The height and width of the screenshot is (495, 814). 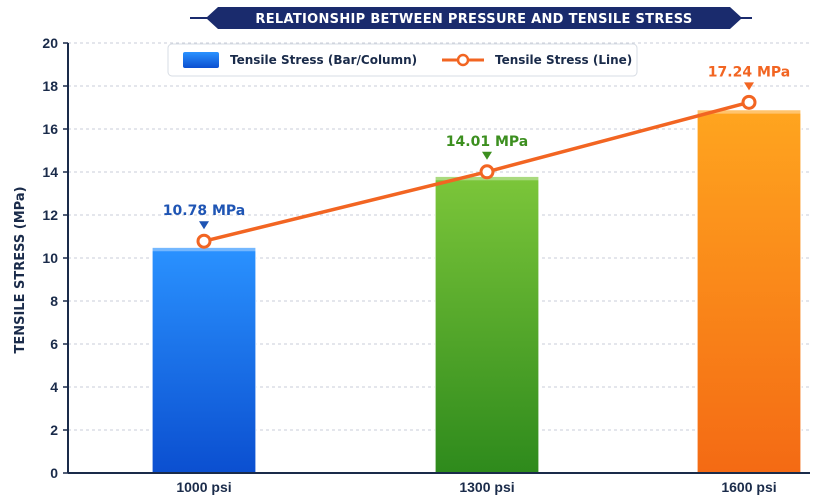 I want to click on y-tick-label: 20, so click(x=50, y=43).